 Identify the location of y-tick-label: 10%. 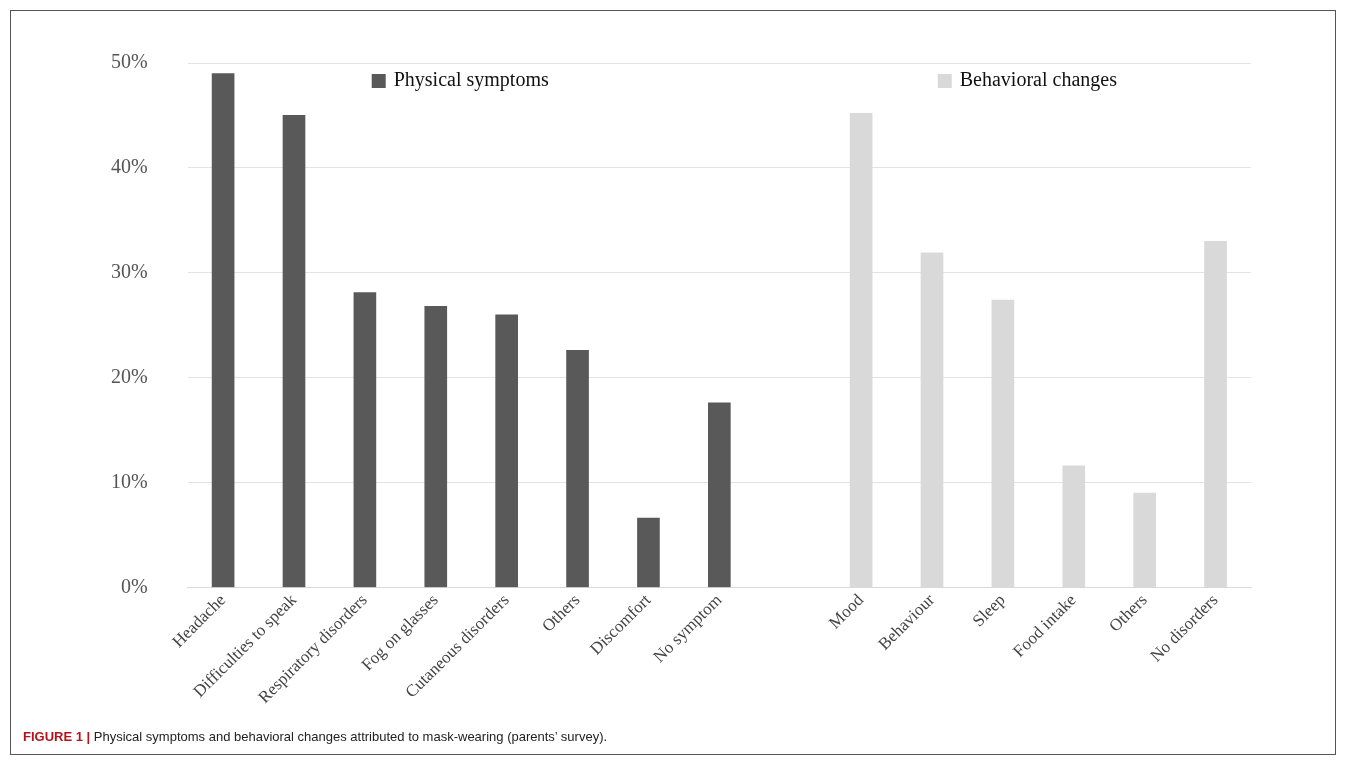
(129, 480).